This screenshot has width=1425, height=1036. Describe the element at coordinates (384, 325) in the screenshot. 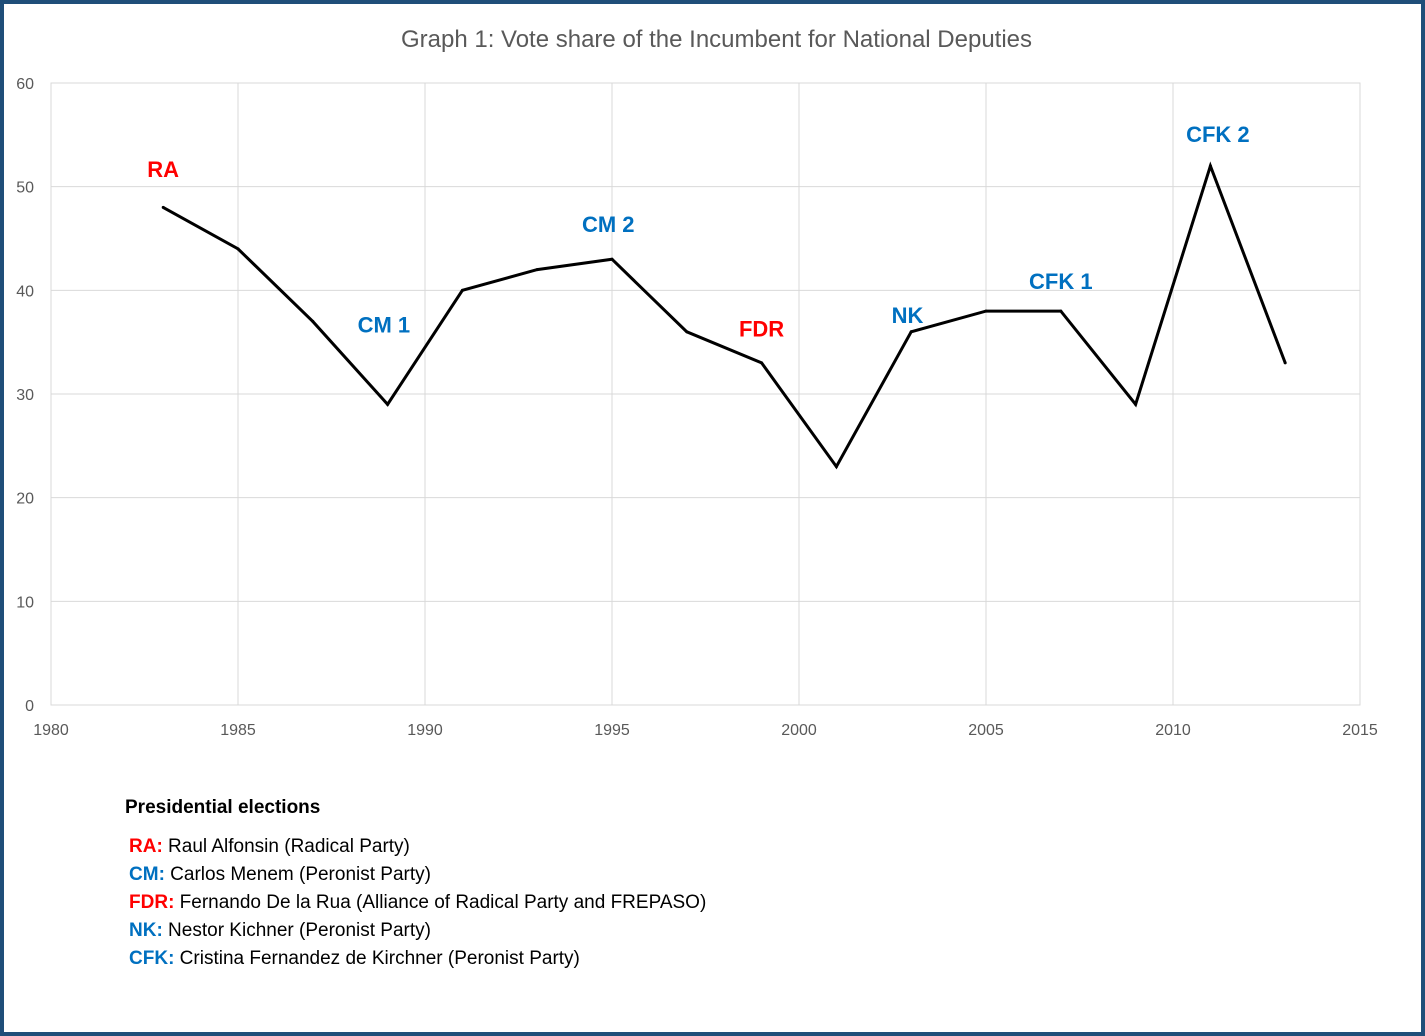

I see `annotation-label: CM 1` at that location.